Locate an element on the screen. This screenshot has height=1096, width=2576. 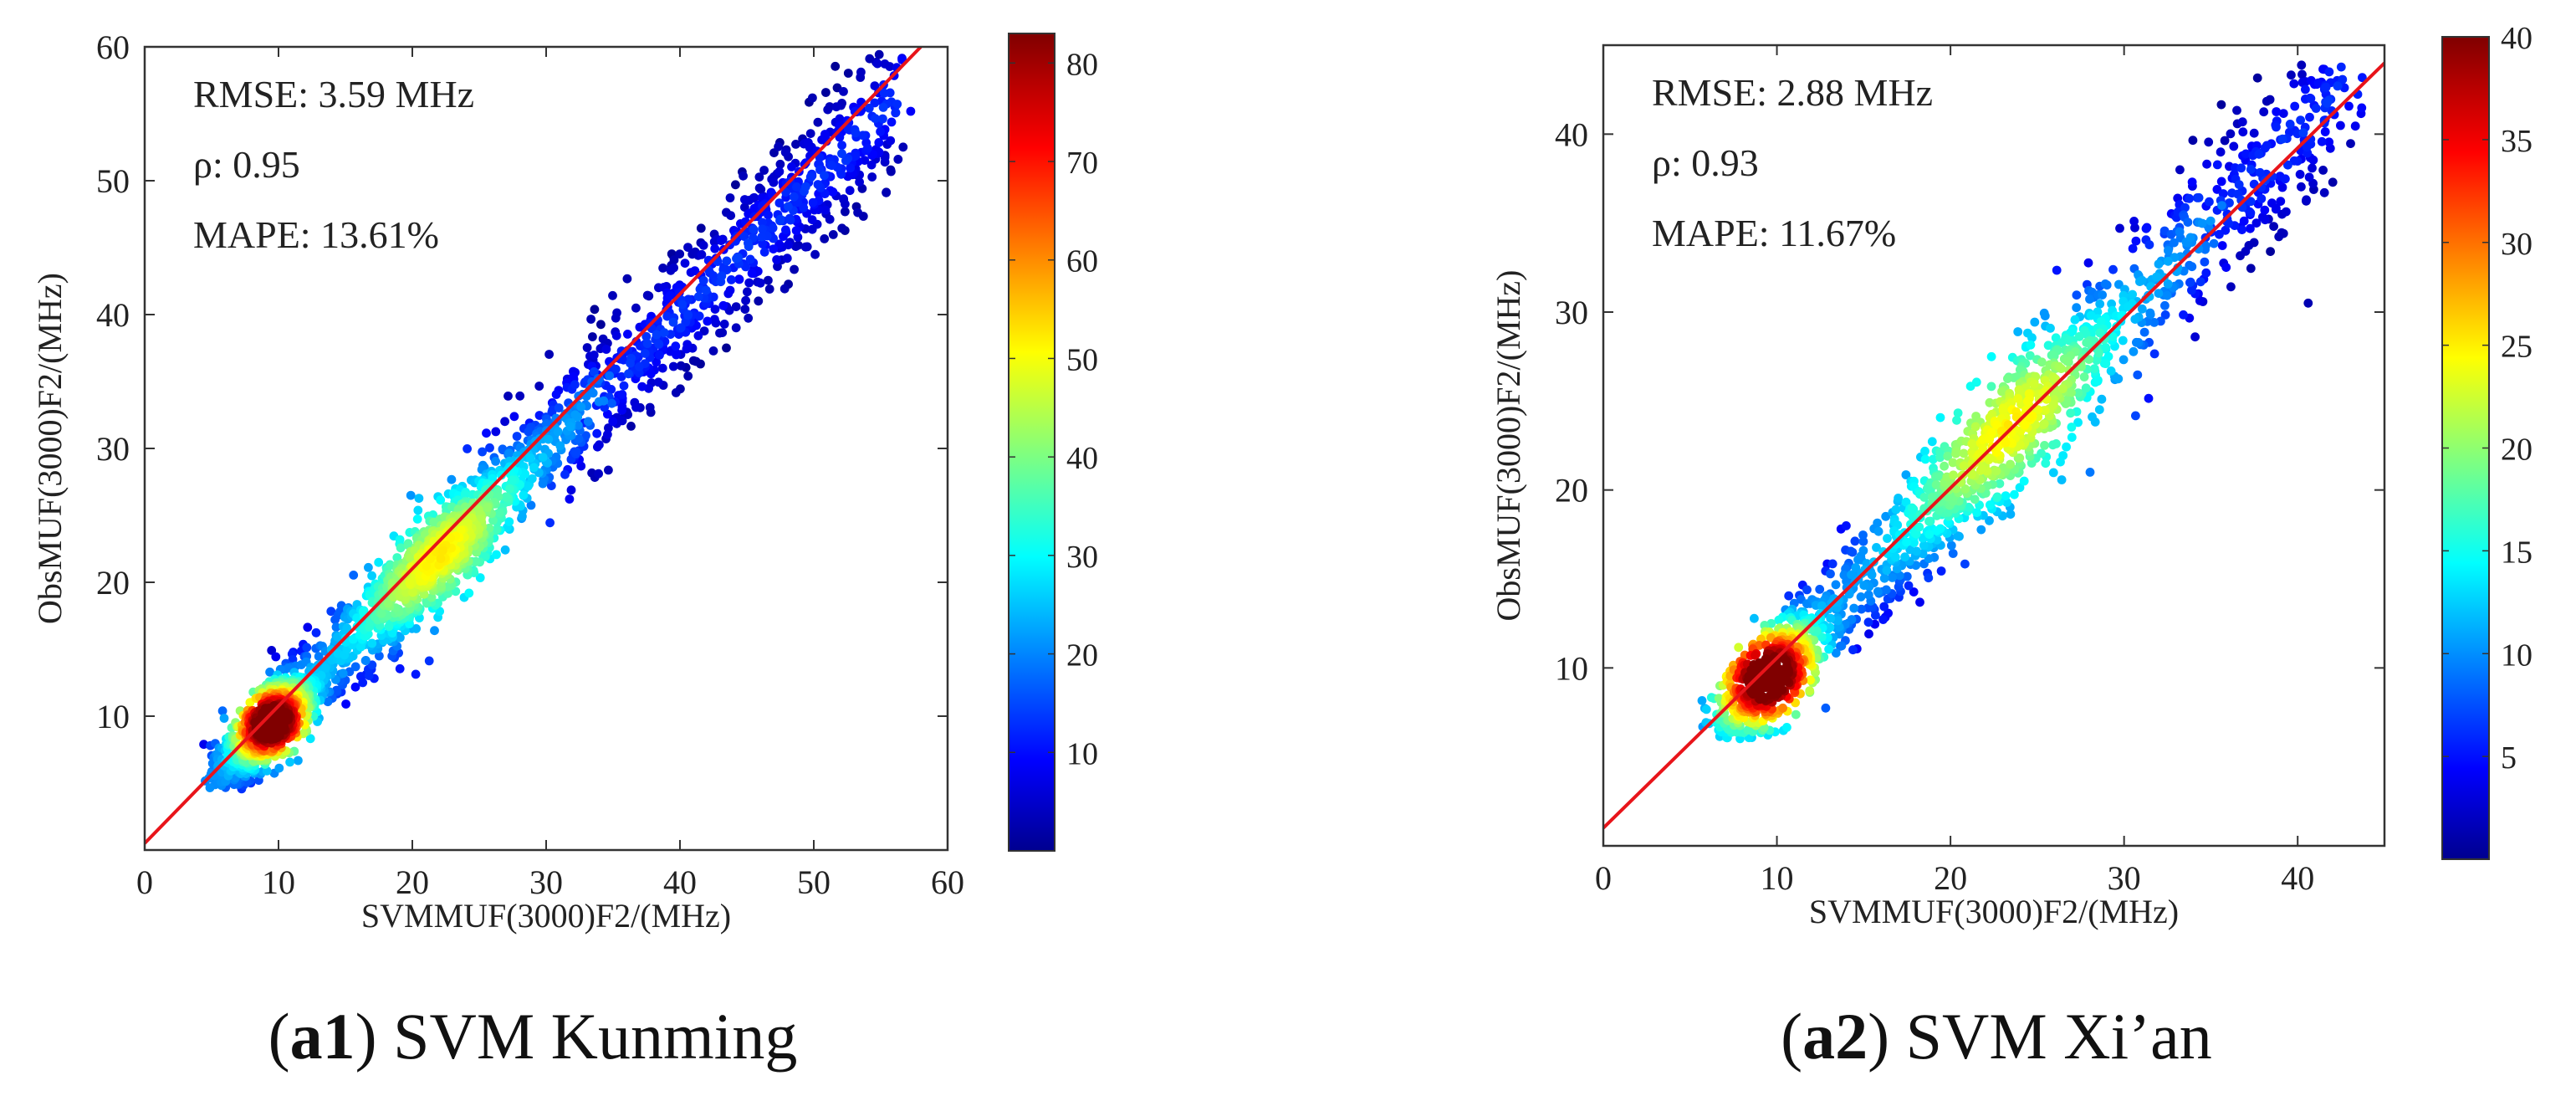
chart-a1-colorbar is located at coordinates (1032, 442).